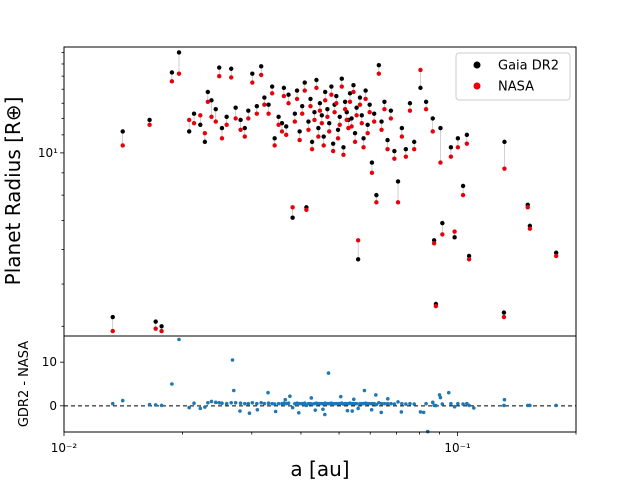 Image resolution: width=640 pixels, height=480 pixels. Describe the element at coordinates (513, 76) in the screenshot. I see `legend-box` at that location.